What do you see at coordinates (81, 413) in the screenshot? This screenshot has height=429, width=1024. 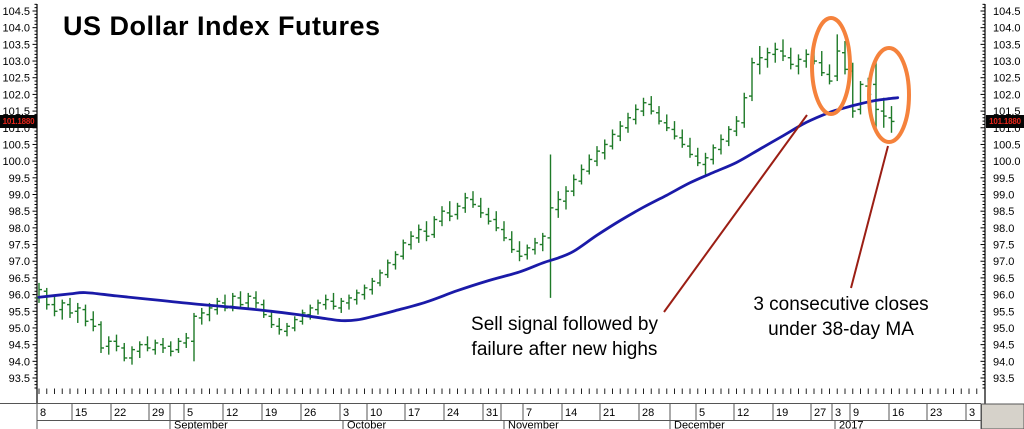 I see `week-label: 15` at bounding box center [81, 413].